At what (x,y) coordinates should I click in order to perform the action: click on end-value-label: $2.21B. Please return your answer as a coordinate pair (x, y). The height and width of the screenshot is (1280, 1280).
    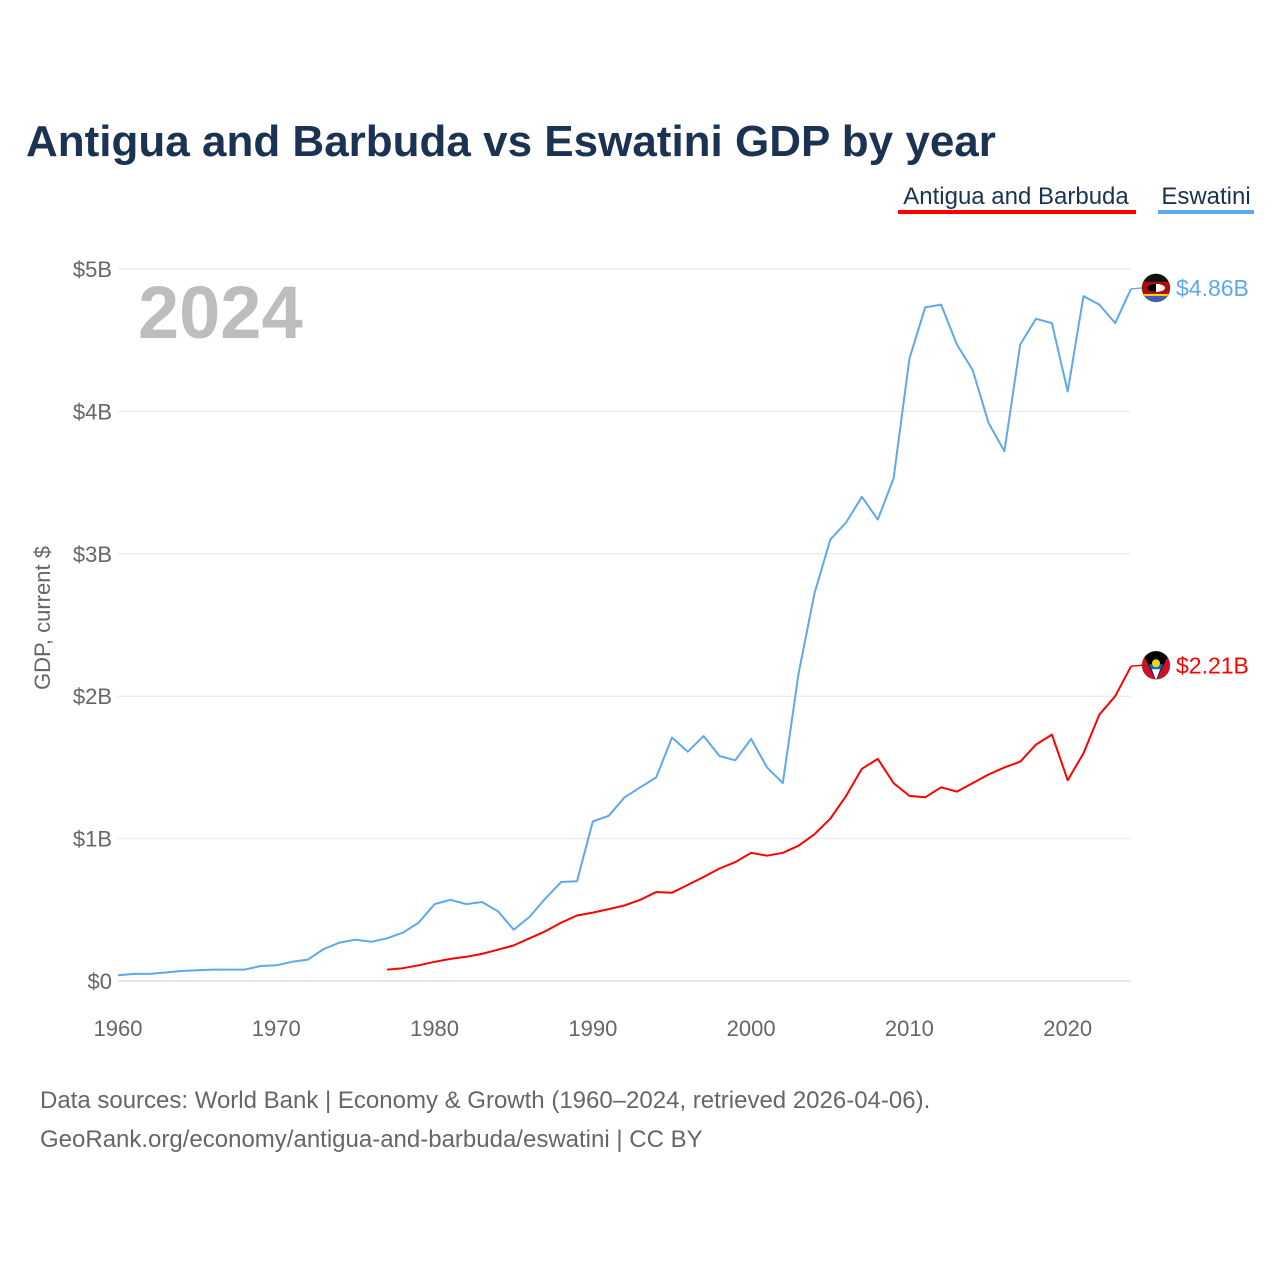
    Looking at the image, I should click on (1212, 665).